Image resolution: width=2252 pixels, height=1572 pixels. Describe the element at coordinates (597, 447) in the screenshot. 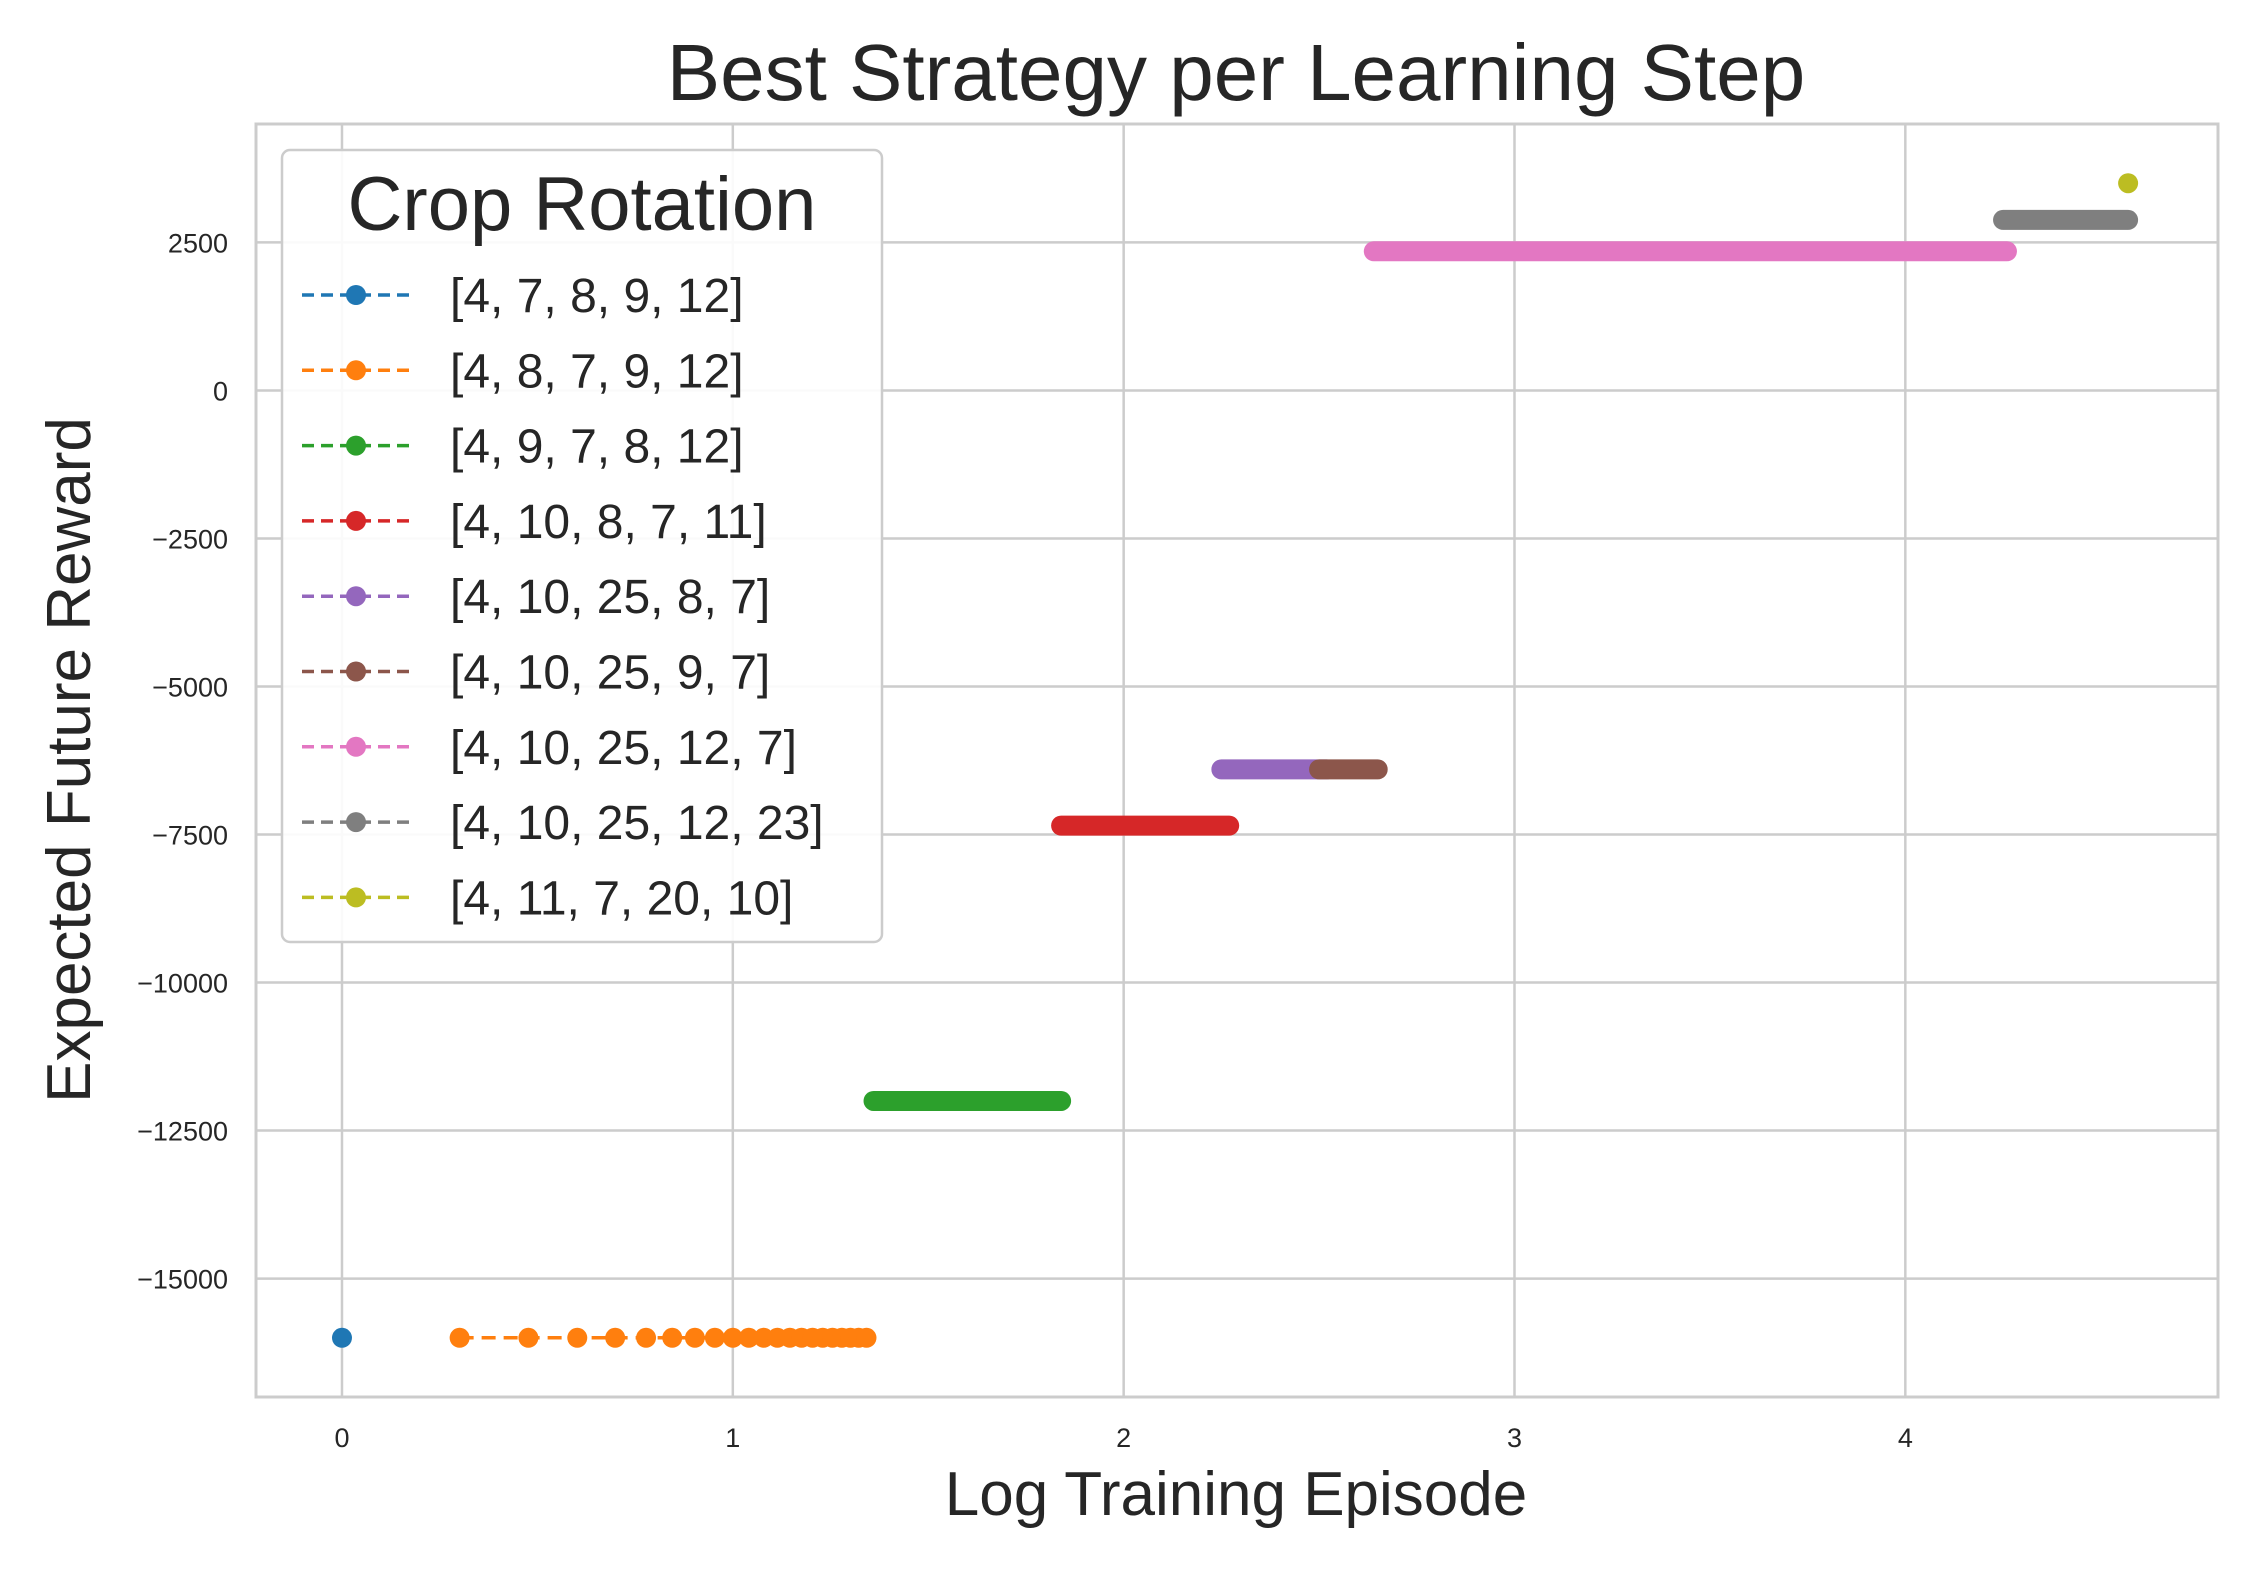

I see `legend-label: [4, 9, 7, 8, 12]` at that location.